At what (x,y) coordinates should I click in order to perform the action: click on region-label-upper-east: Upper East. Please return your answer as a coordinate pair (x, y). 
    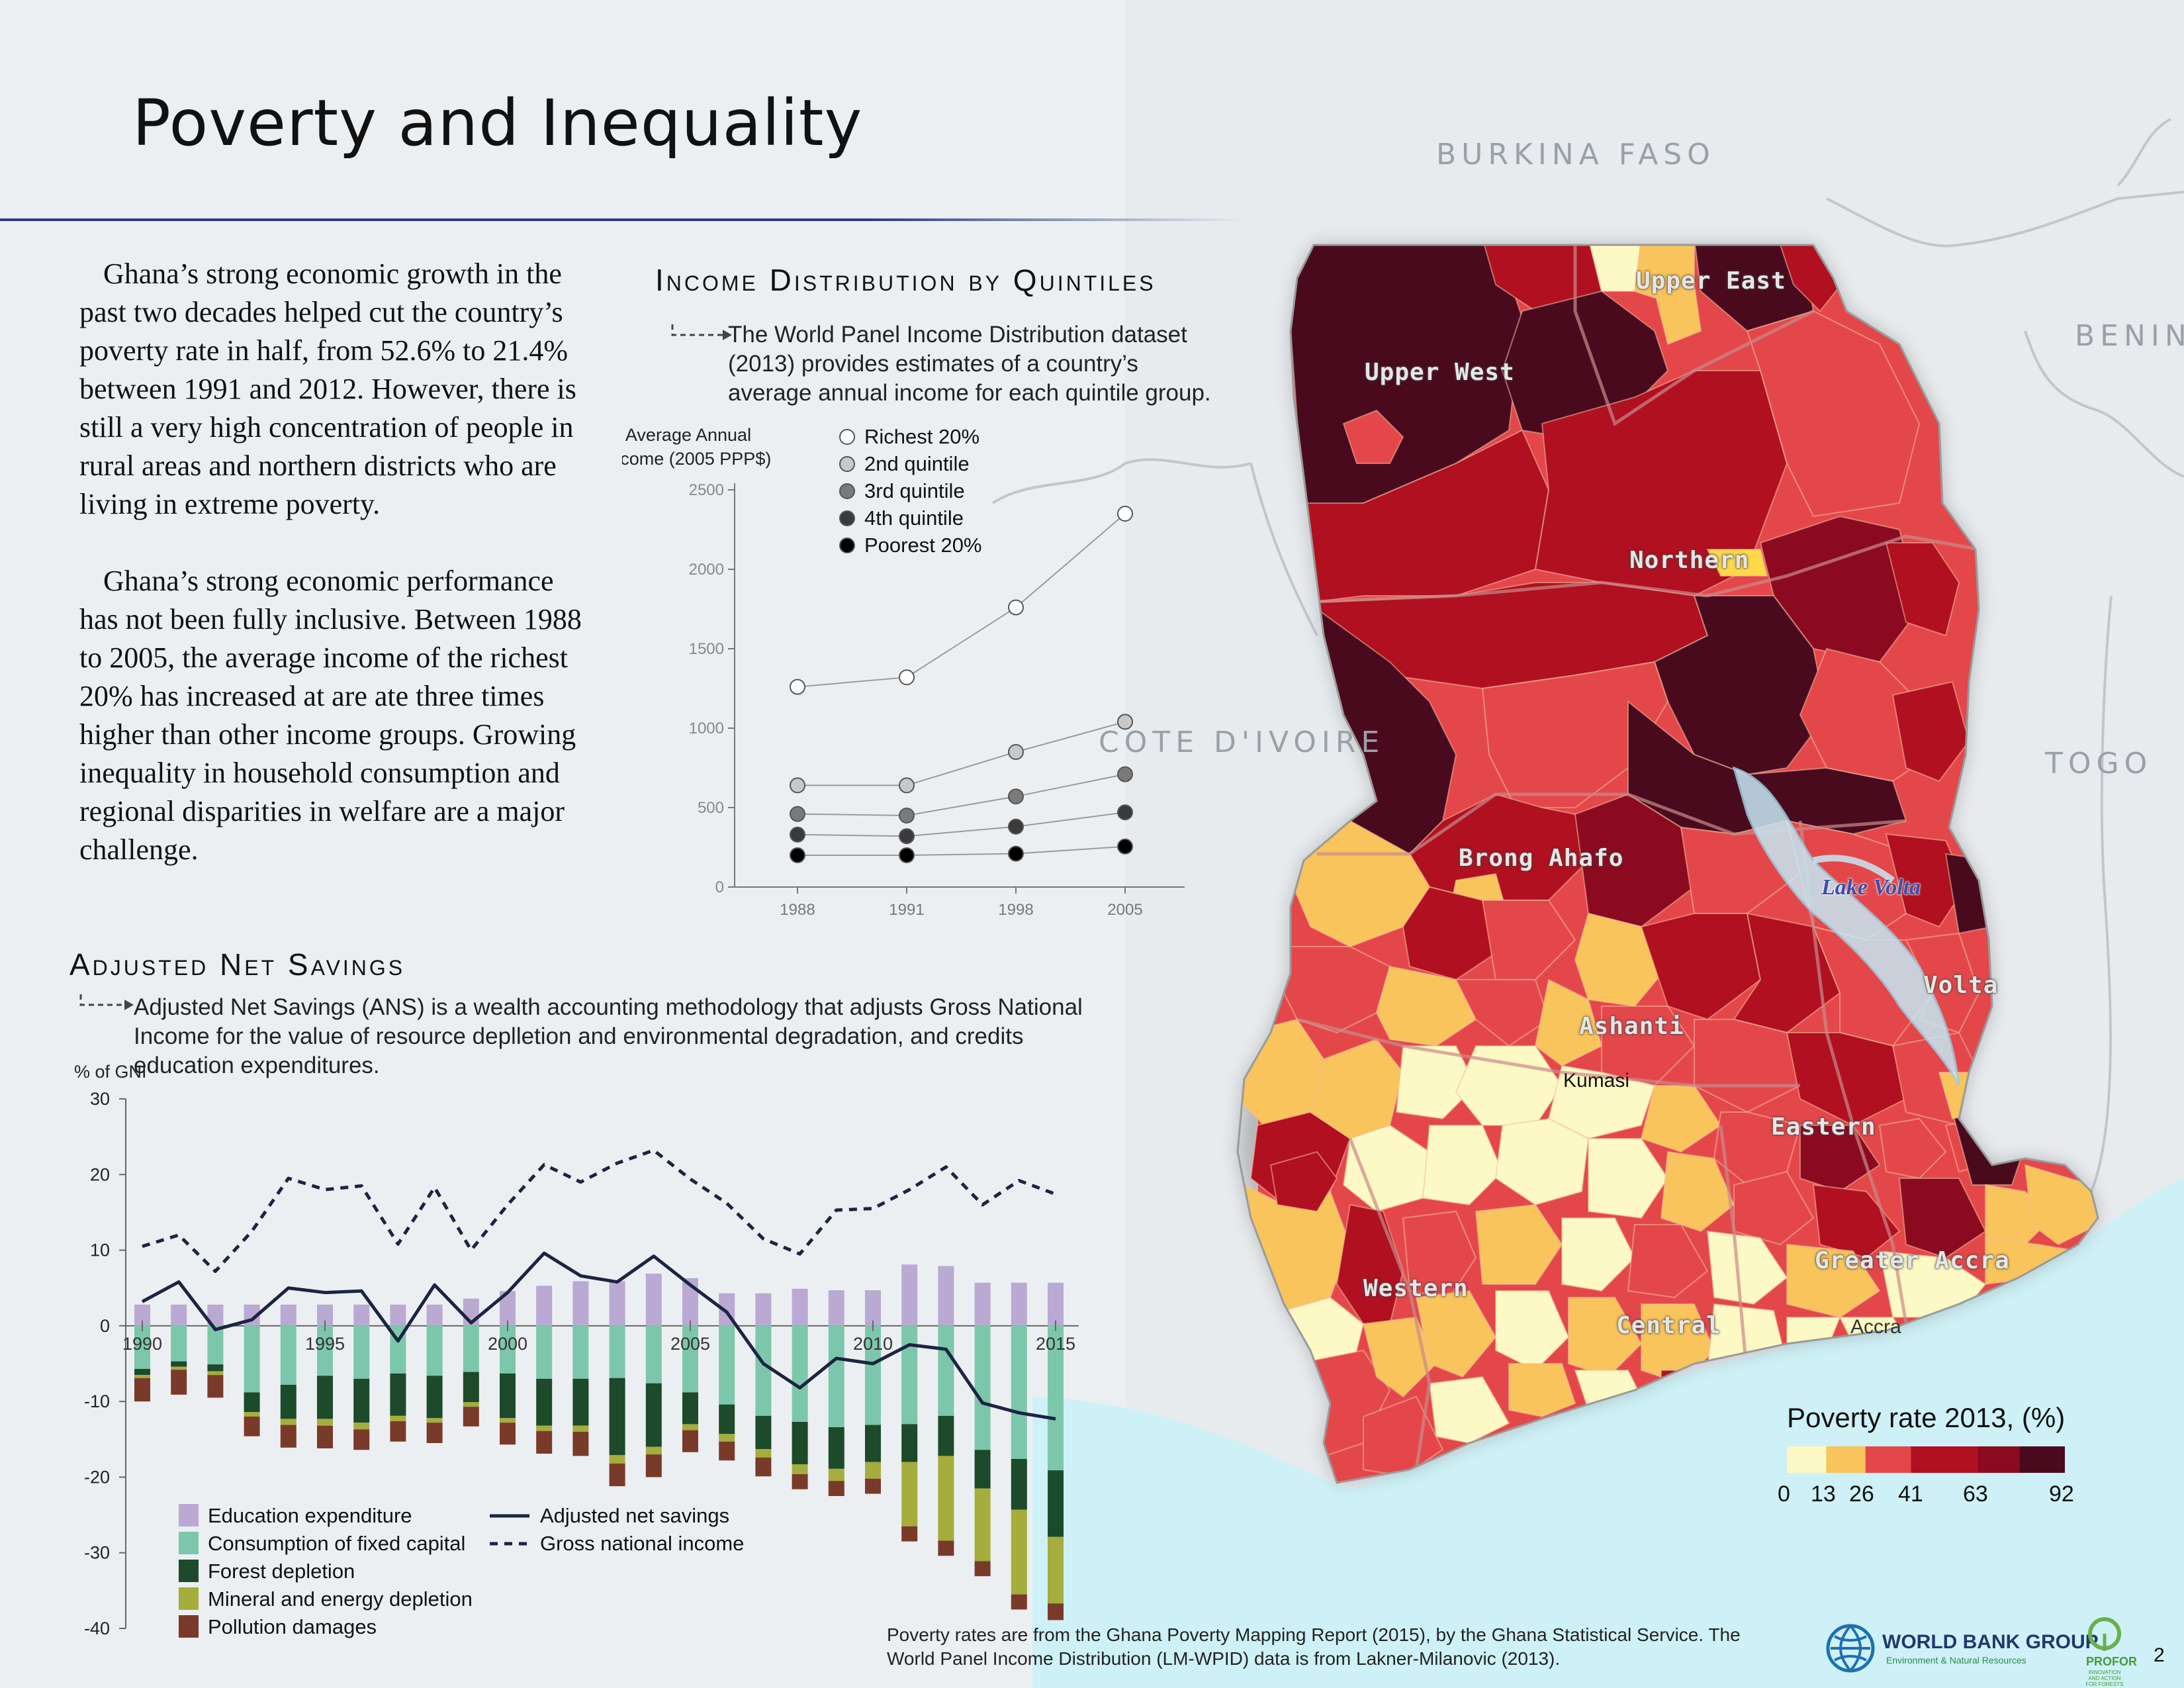
    Looking at the image, I should click on (1711, 281).